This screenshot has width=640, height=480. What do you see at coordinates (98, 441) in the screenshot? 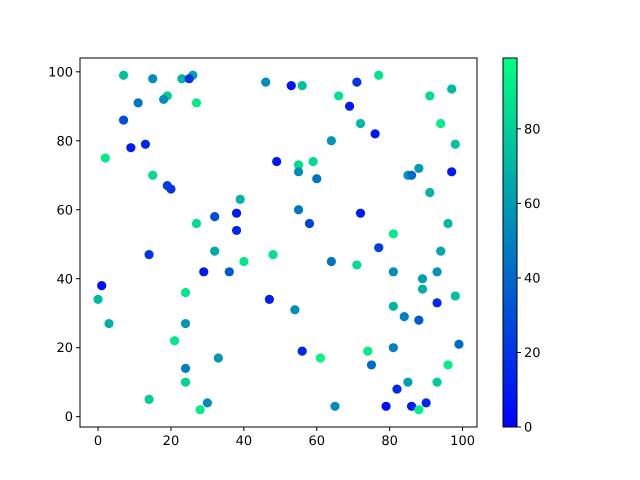
I see `x-tick-label: 0` at bounding box center [98, 441].